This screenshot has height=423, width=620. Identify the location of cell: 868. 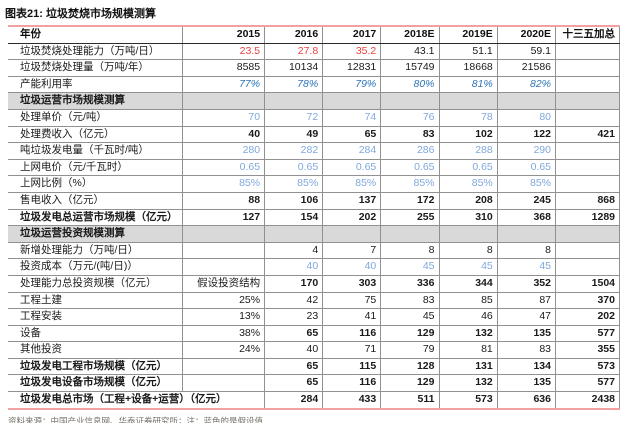
(587, 201).